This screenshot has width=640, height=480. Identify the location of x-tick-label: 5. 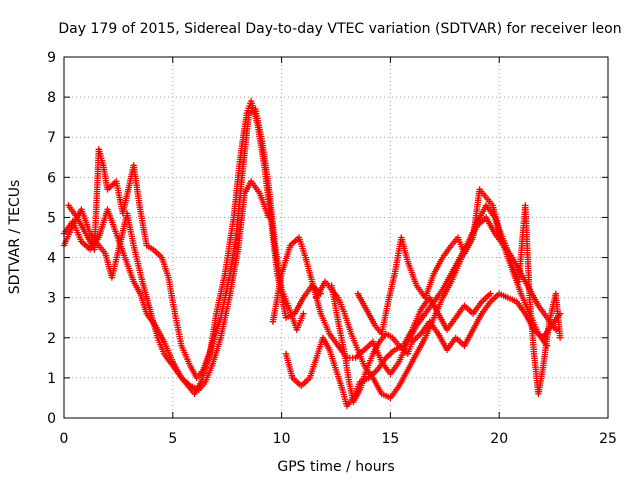
(172, 439).